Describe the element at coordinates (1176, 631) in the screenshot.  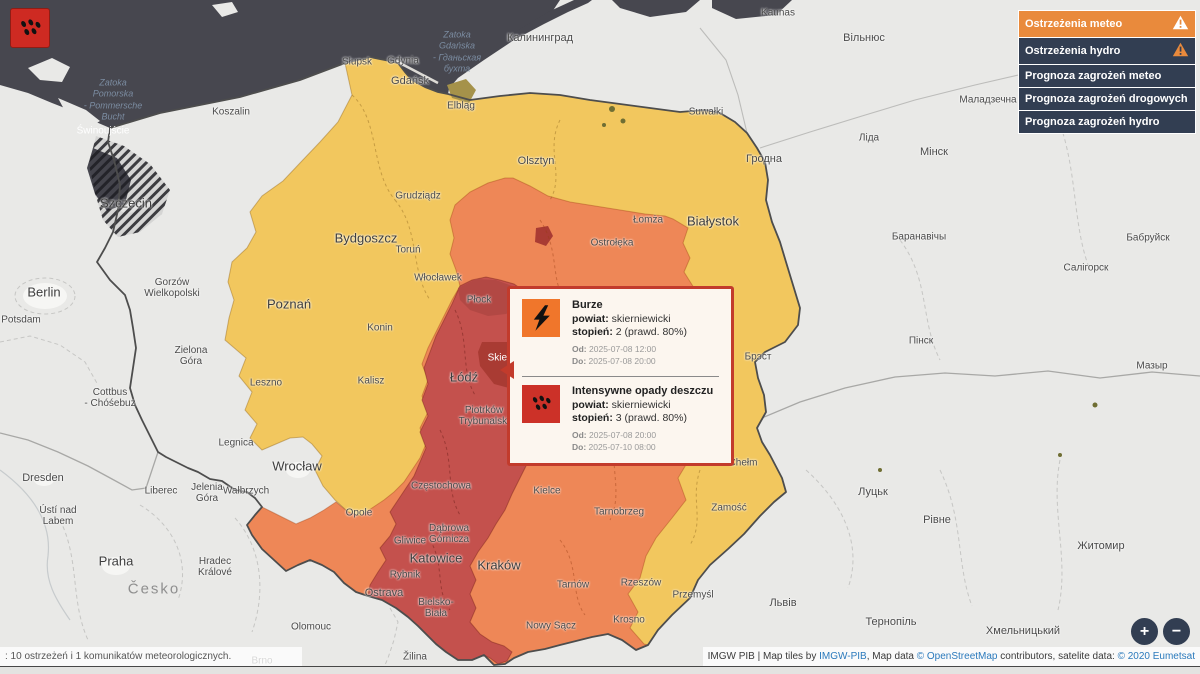
I see `zoom-out-button: −` at that location.